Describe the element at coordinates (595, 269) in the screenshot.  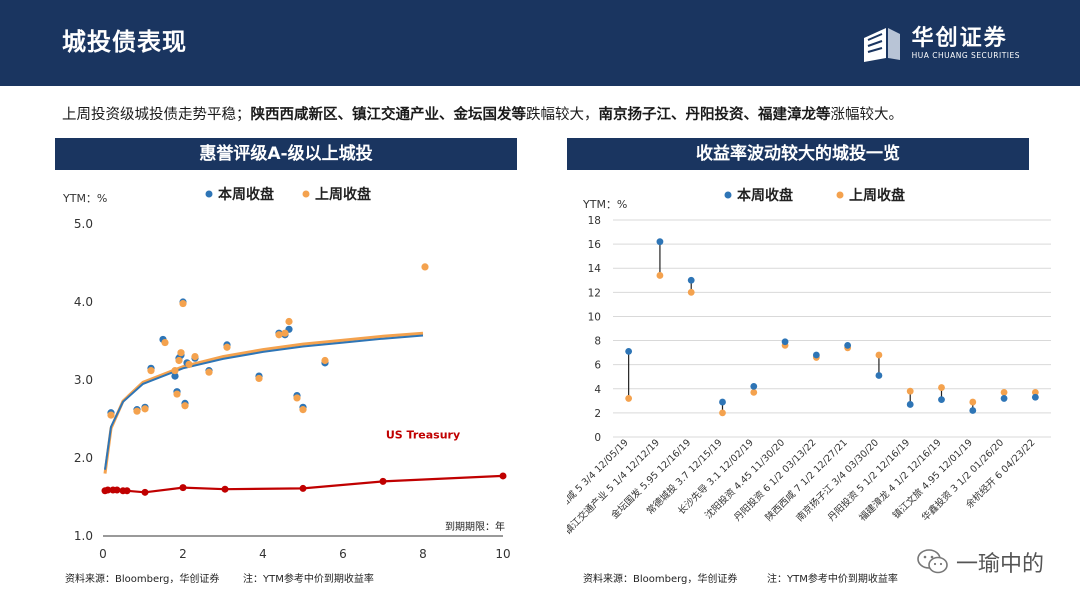
I see `y-tick-label: 14` at that location.